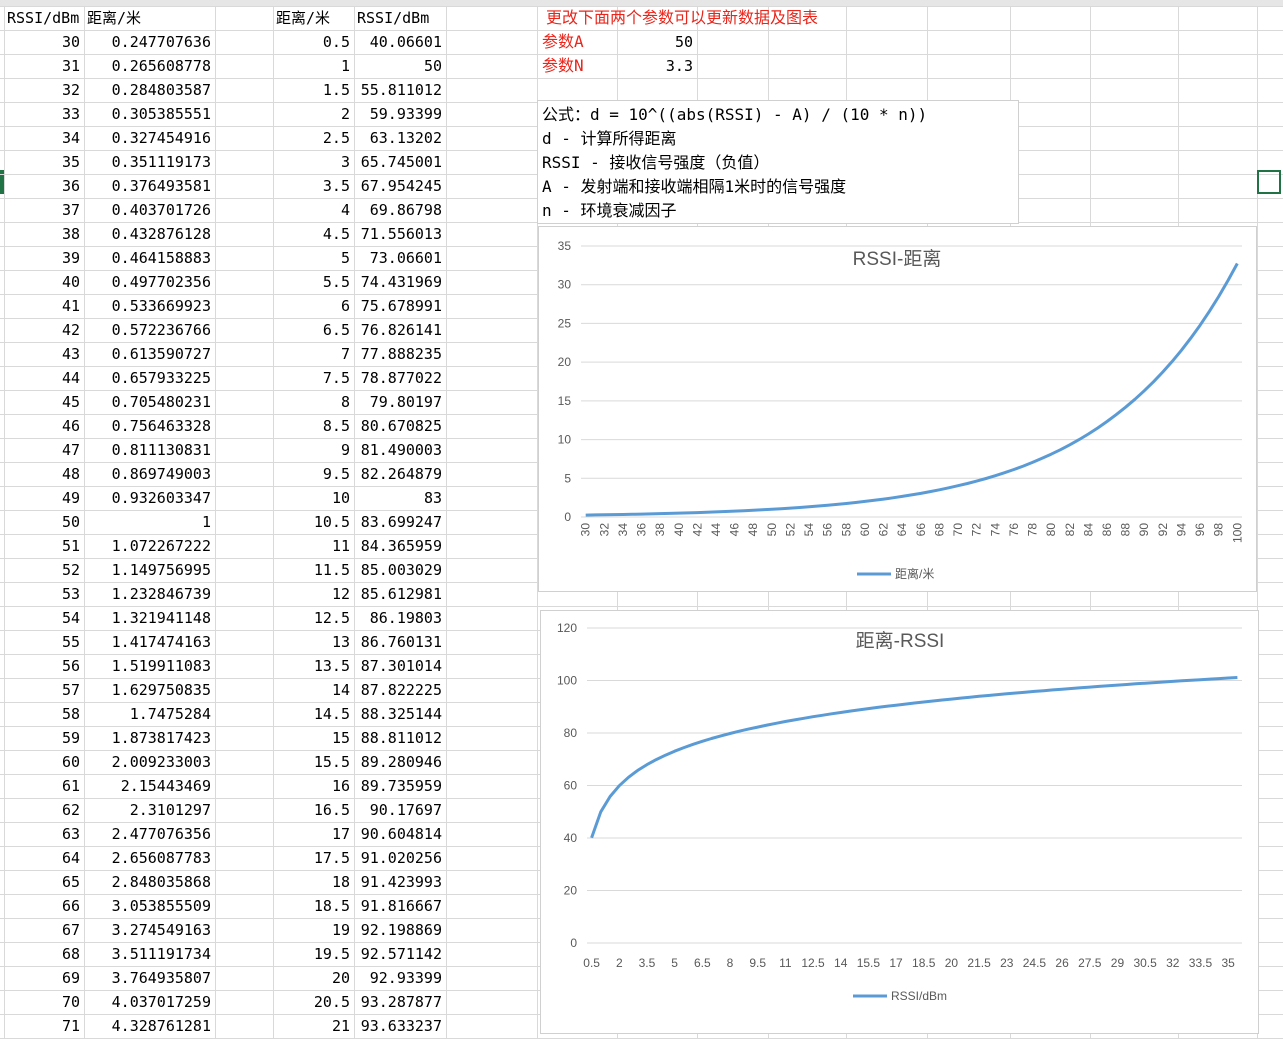 The height and width of the screenshot is (1039, 1283). I want to click on distance-cell: 1.072267222, so click(161, 546).